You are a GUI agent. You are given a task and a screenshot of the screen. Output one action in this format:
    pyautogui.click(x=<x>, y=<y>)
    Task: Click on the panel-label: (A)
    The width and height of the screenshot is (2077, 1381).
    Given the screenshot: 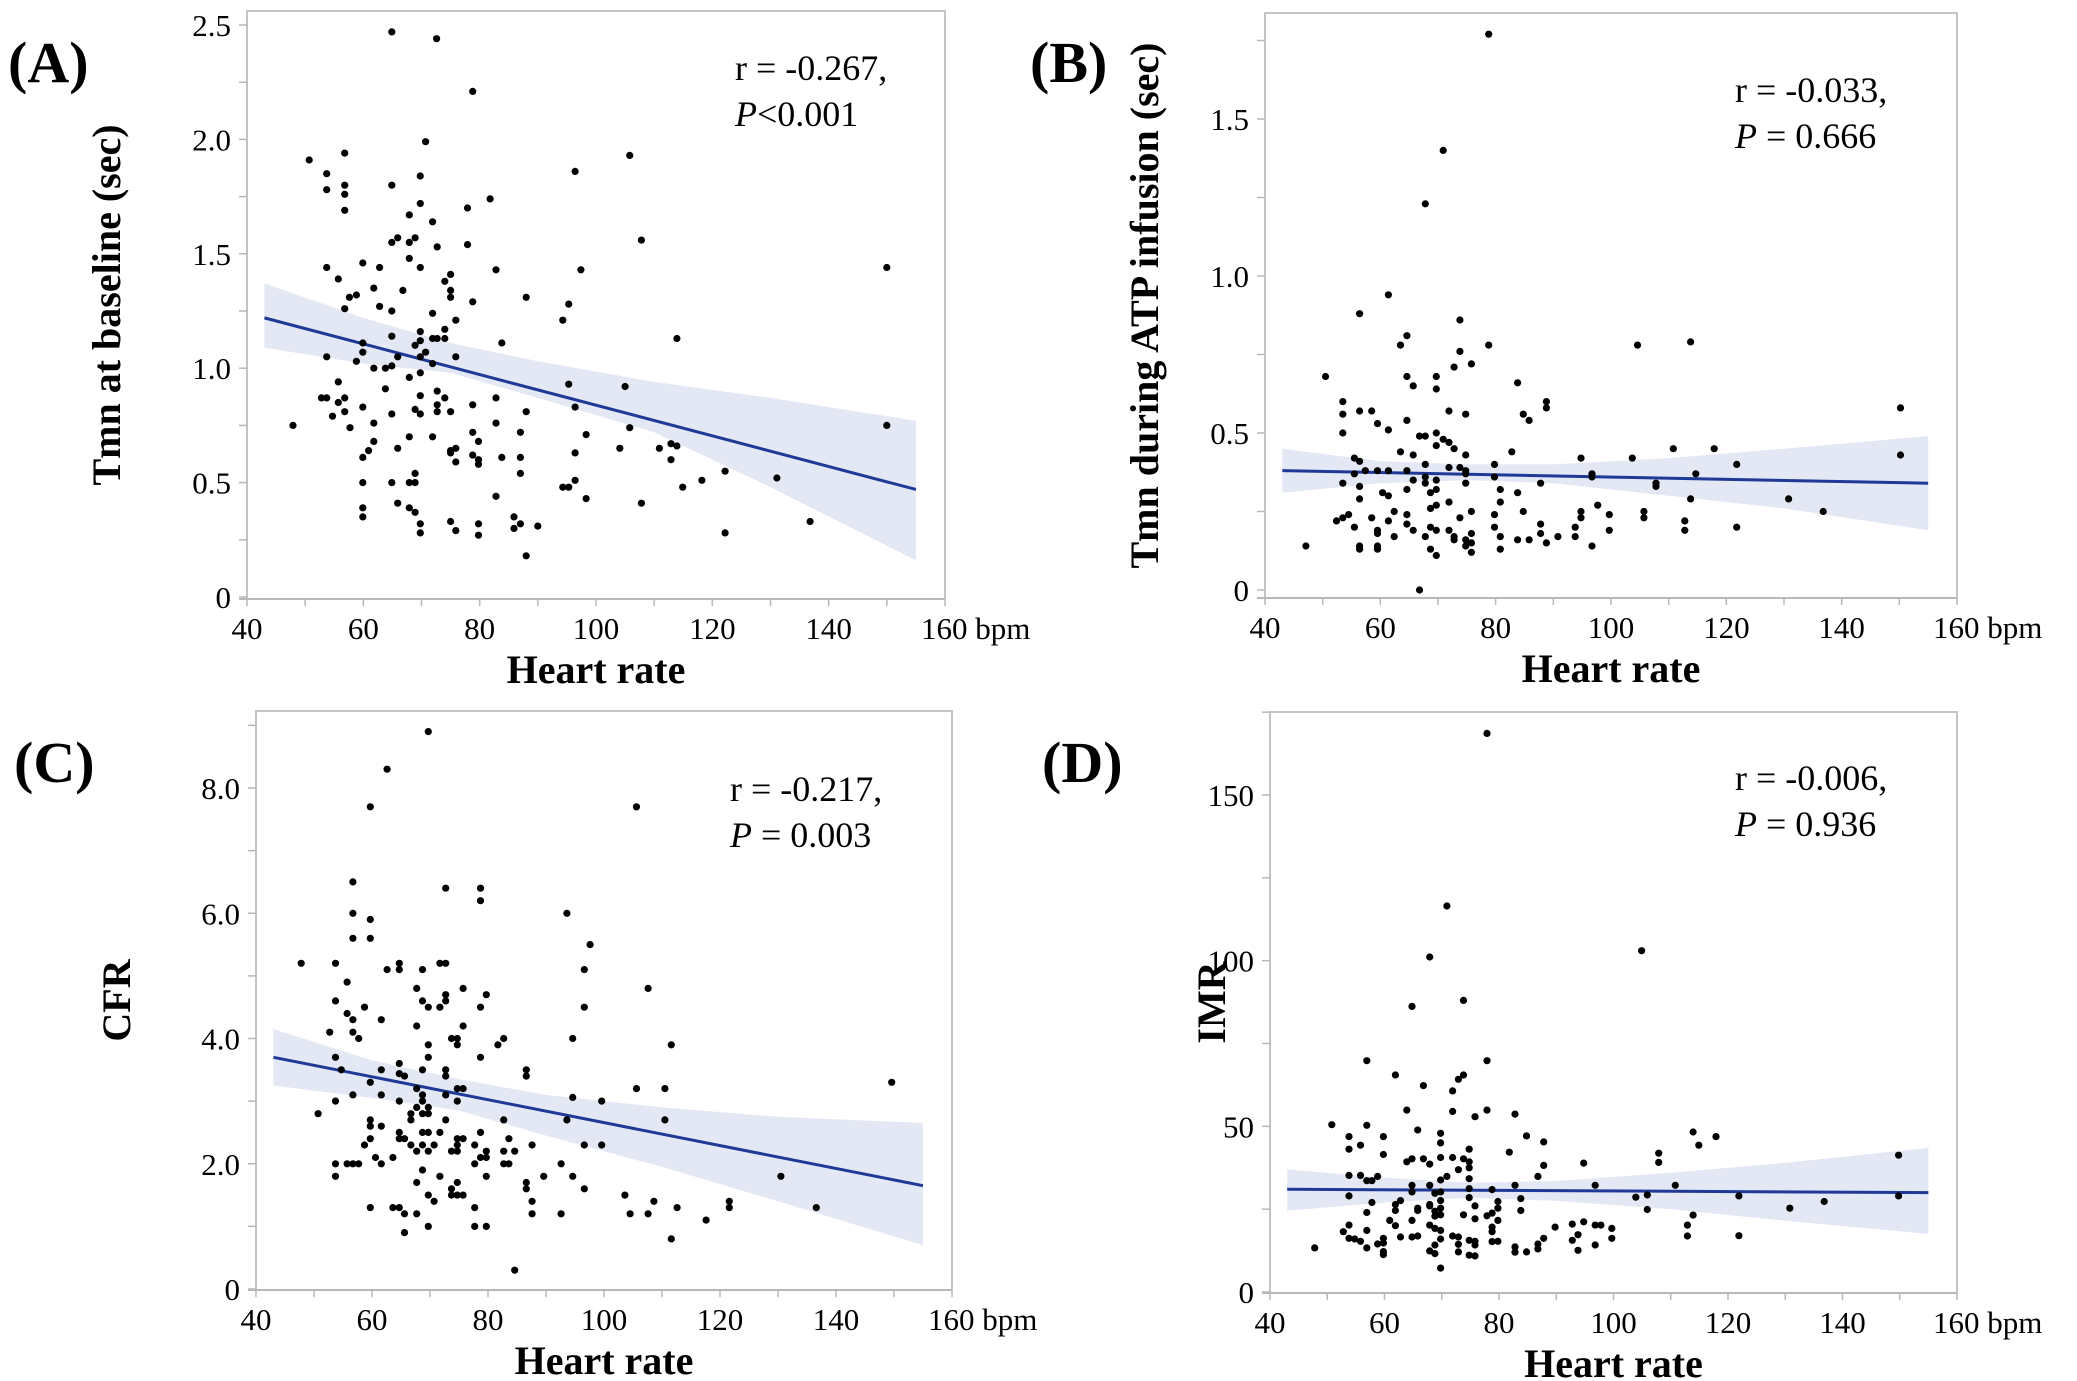 What is the action you would take?
    pyautogui.click(x=48, y=62)
    